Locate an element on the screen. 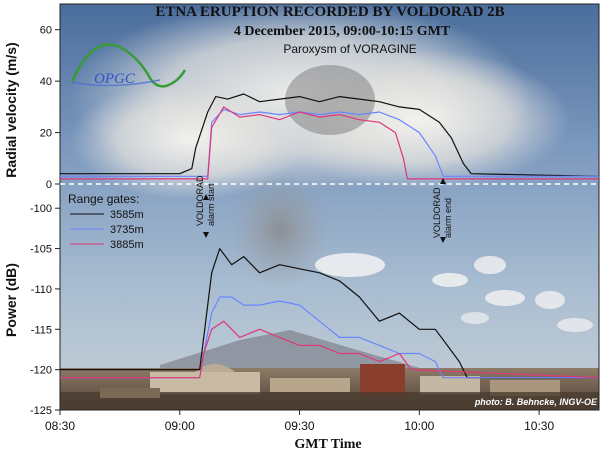 Image resolution: width=600 pixels, height=455 pixels. time-x-axis: 08:30 09:00 09:30 10:00 10:30 is located at coordinates (299, 421).